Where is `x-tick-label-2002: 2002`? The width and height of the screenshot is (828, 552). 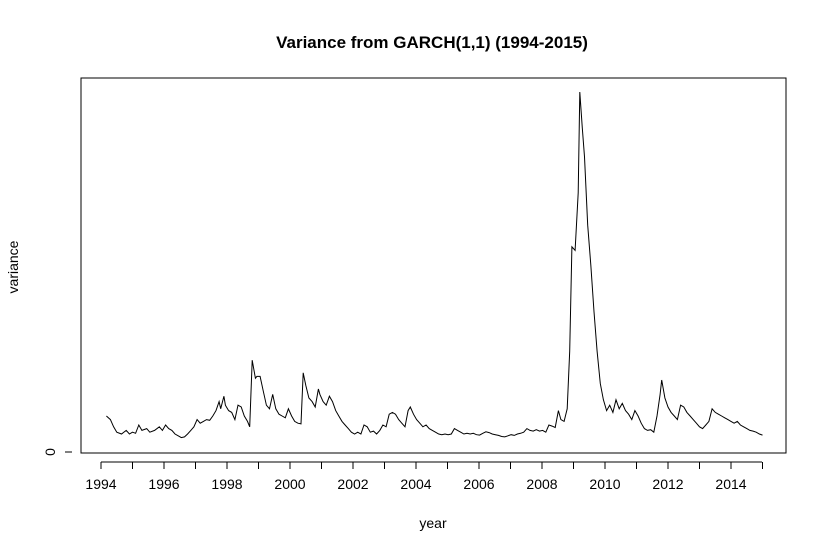
x-tick-label-2002: 2002 is located at coordinates (352, 484).